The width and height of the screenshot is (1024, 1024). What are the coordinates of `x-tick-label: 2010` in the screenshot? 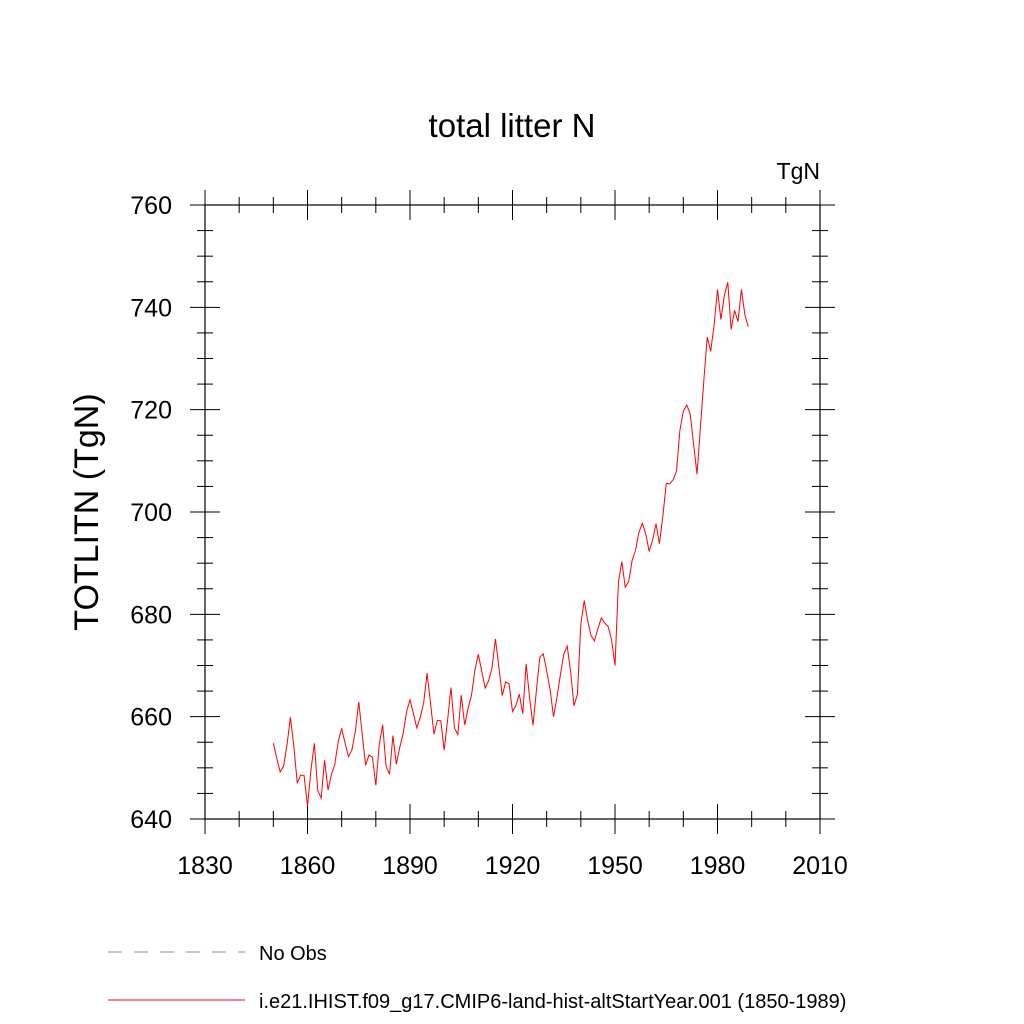 It's located at (820, 866).